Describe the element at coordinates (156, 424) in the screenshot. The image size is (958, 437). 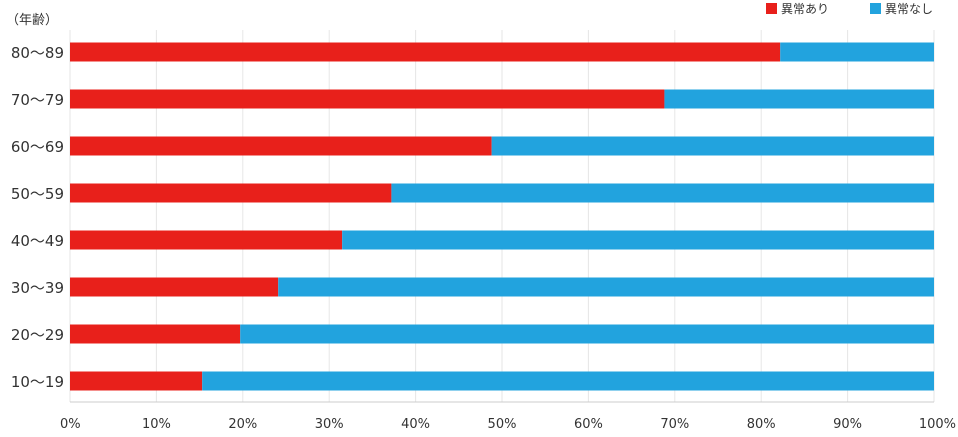
I see `x-tick-label: 10%` at that location.